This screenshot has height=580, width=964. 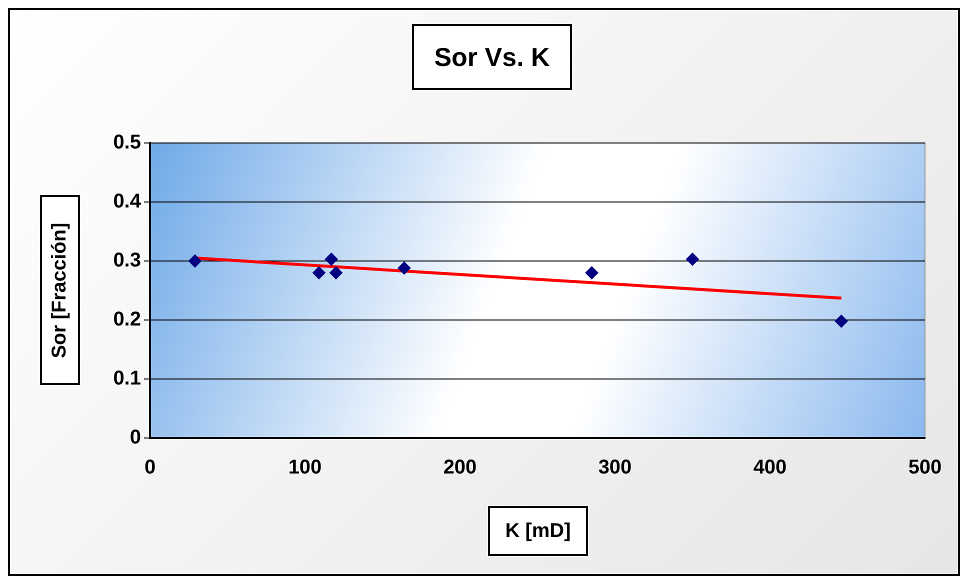 What do you see at coordinates (150, 467) in the screenshot?
I see `x-tick-label: 0` at bounding box center [150, 467].